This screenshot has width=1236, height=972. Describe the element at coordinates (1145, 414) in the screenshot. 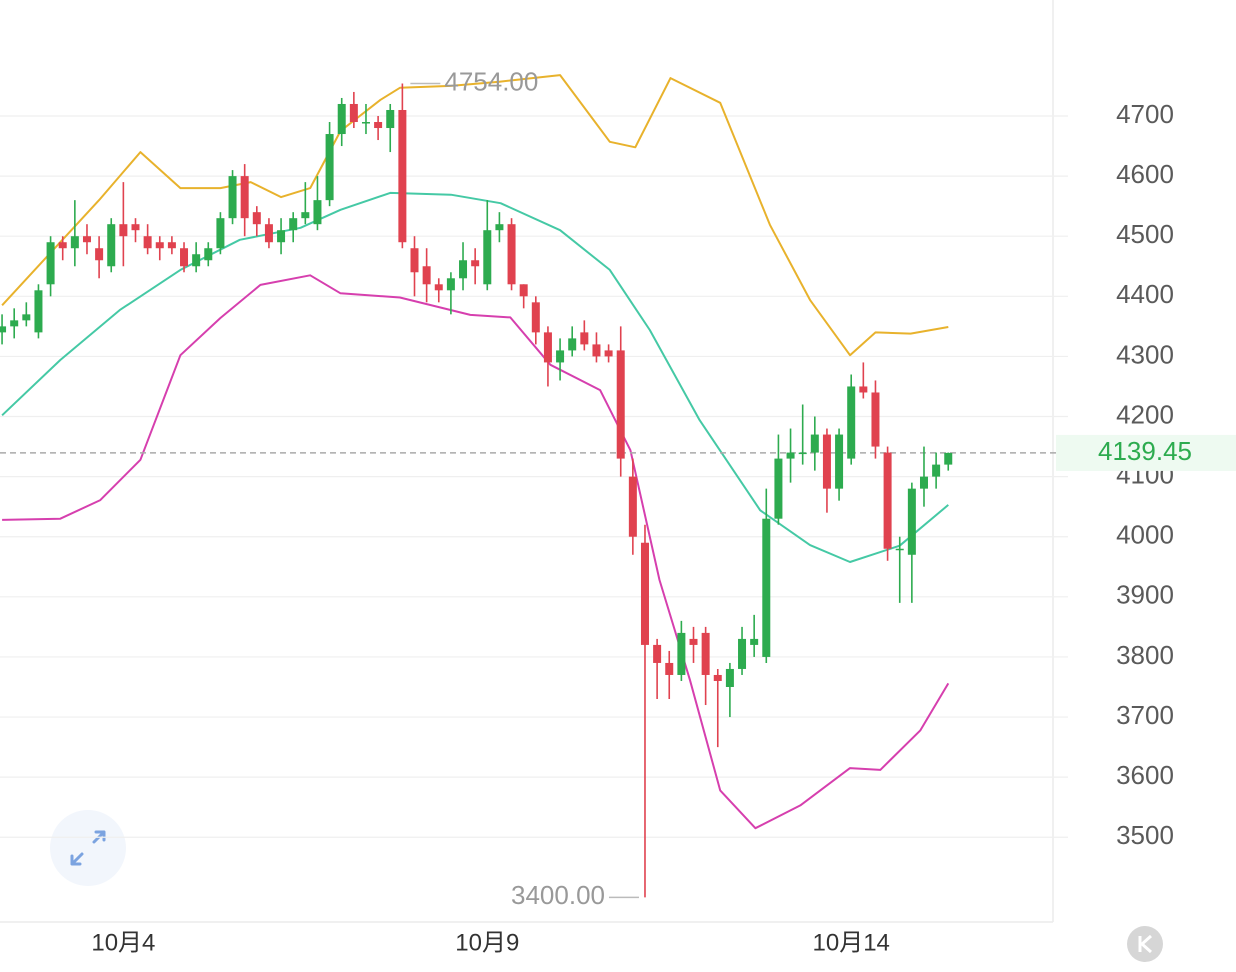

I see `y-tick-label: 4200` at that location.